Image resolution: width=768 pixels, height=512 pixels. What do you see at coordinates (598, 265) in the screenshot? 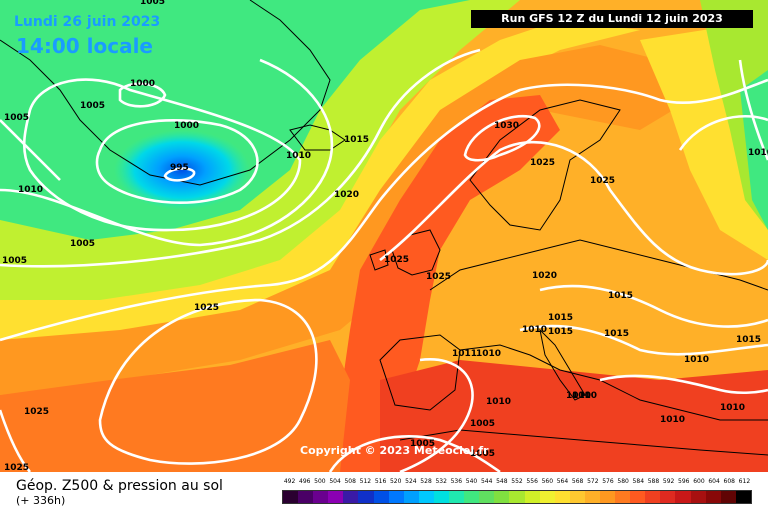
I see `continental-europe-coast` at bounding box center [598, 265].